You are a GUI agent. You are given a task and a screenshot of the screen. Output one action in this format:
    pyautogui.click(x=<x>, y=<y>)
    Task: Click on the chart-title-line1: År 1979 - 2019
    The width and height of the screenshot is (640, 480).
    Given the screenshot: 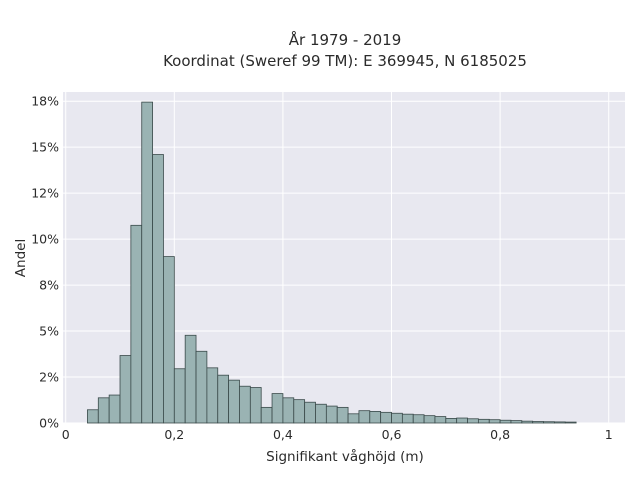 What is the action you would take?
    pyautogui.click(x=345, y=39)
    